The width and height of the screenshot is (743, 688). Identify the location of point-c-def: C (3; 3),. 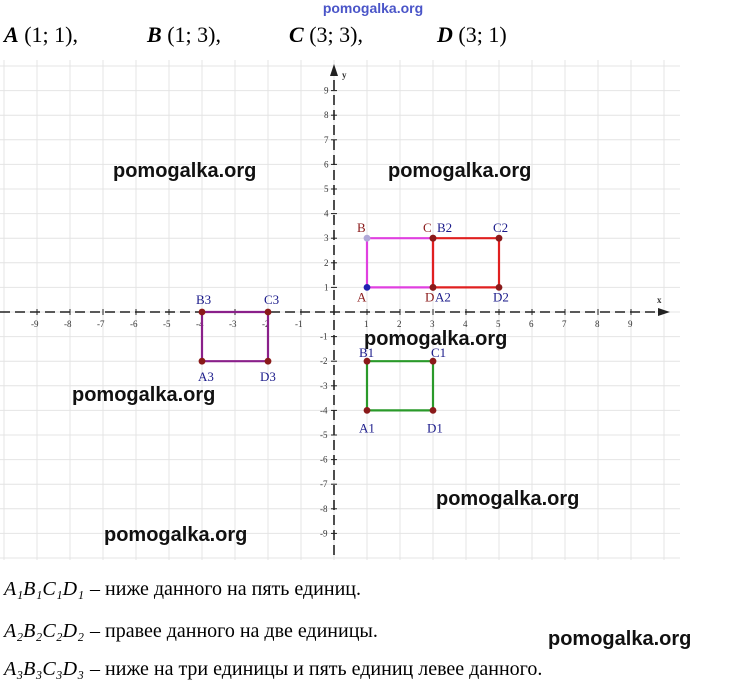
(326, 35).